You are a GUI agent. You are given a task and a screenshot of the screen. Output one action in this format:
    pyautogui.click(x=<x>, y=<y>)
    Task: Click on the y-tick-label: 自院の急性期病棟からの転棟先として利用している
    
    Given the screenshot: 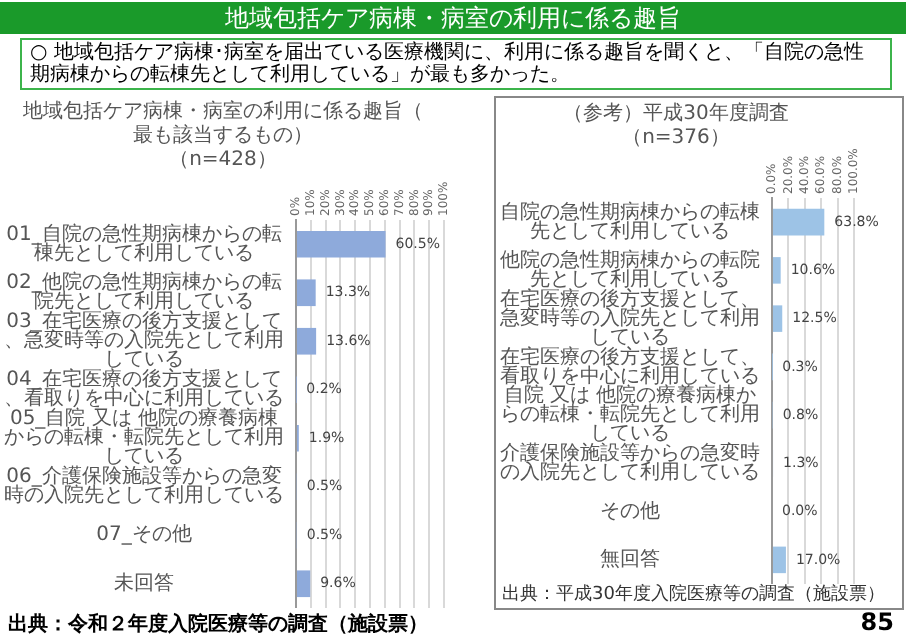 What is the action you would take?
    pyautogui.click(x=630, y=221)
    